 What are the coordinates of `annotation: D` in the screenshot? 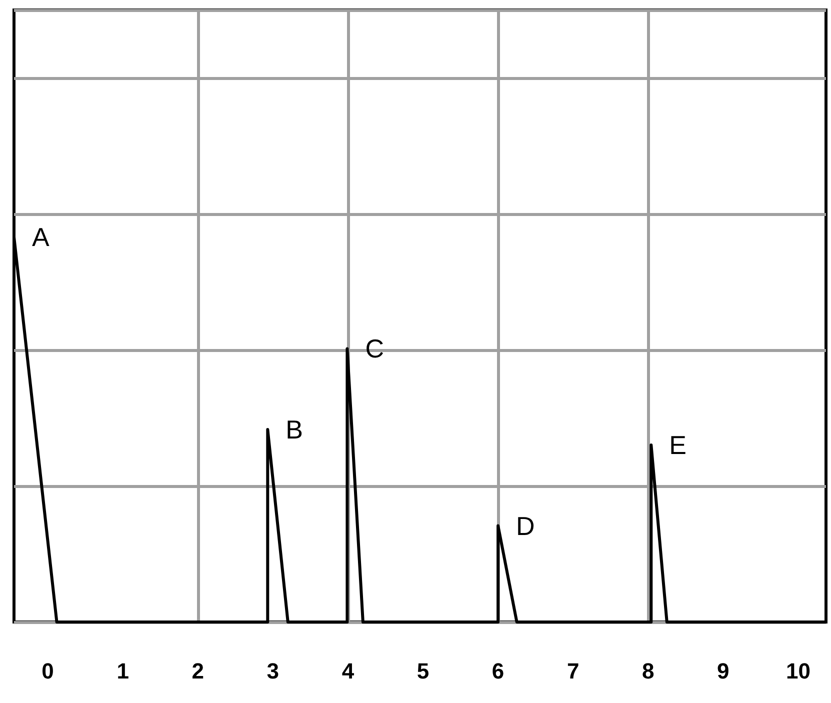 It's located at (525, 525).